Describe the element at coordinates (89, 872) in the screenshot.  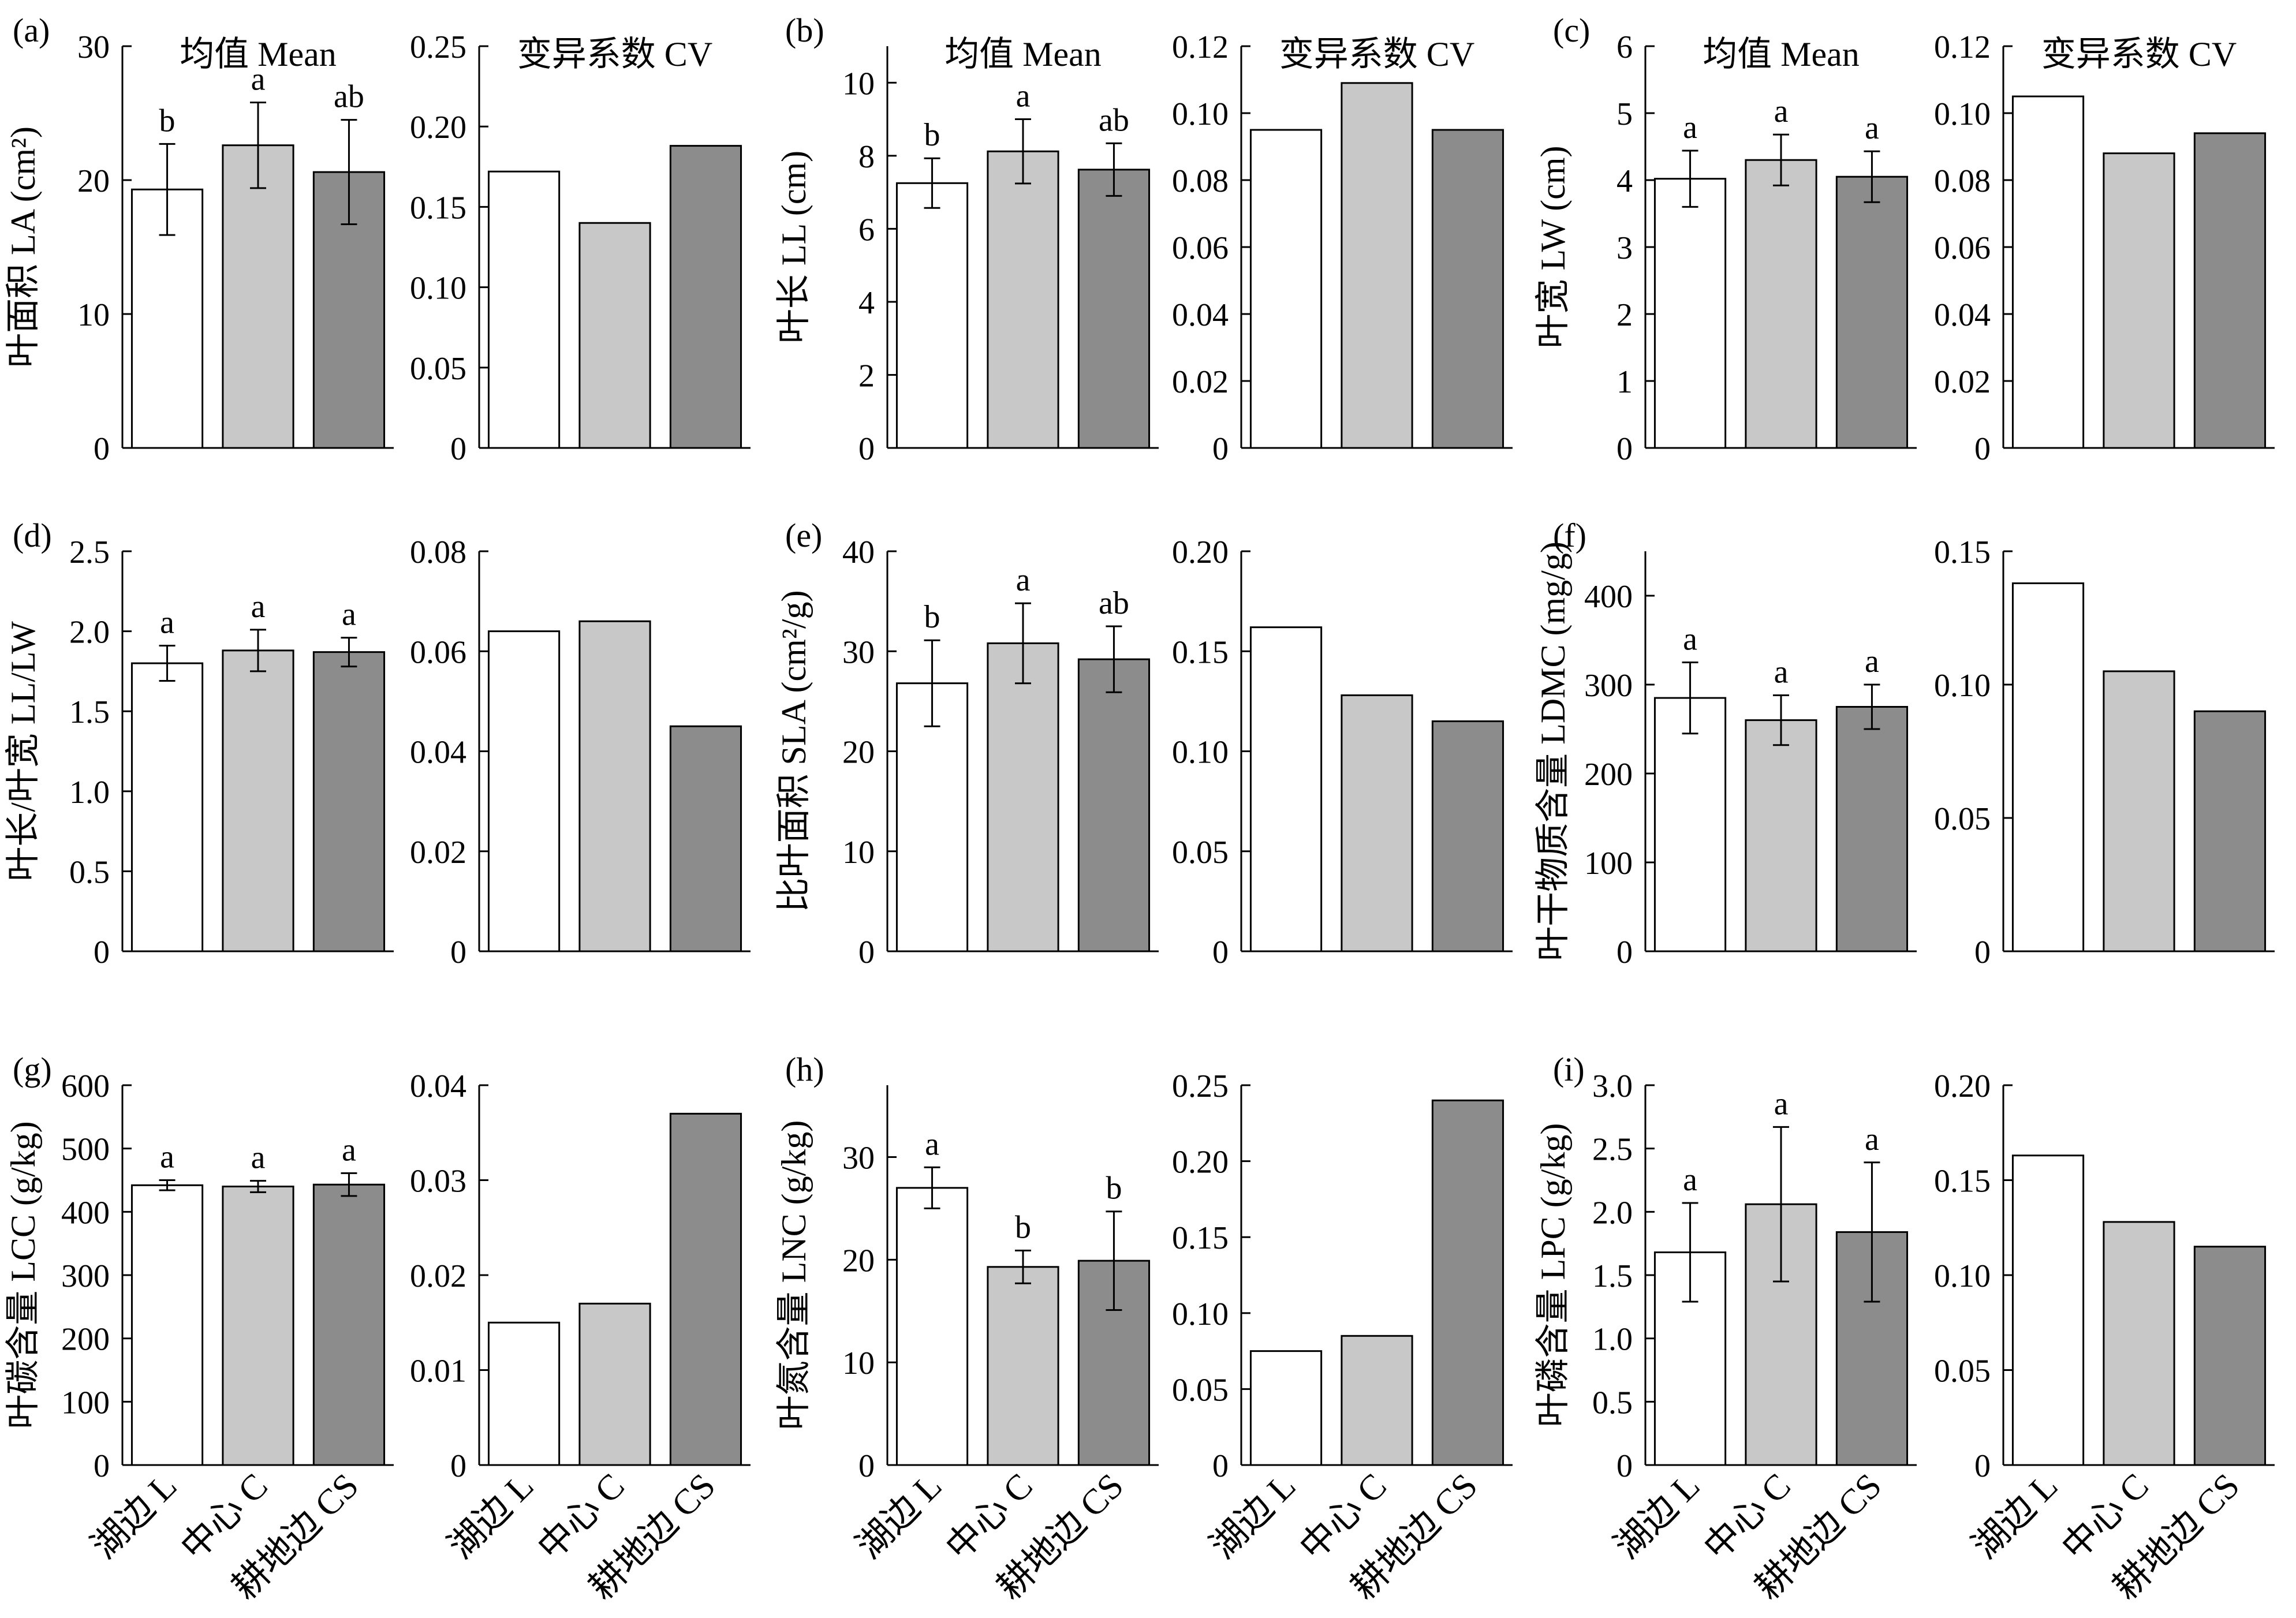
I see `y-tick-label: 0.5` at that location.